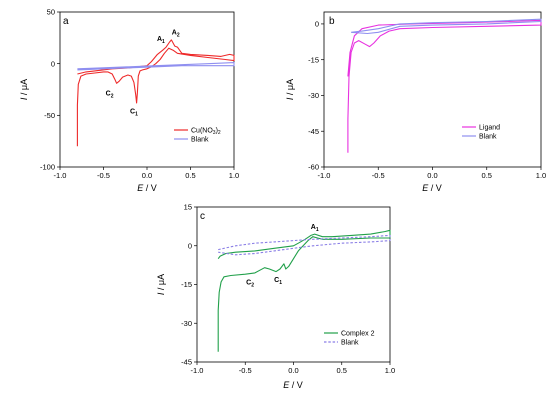 The width and height of the screenshot is (550, 400). I want to click on panel-label: c, so click(202, 216).